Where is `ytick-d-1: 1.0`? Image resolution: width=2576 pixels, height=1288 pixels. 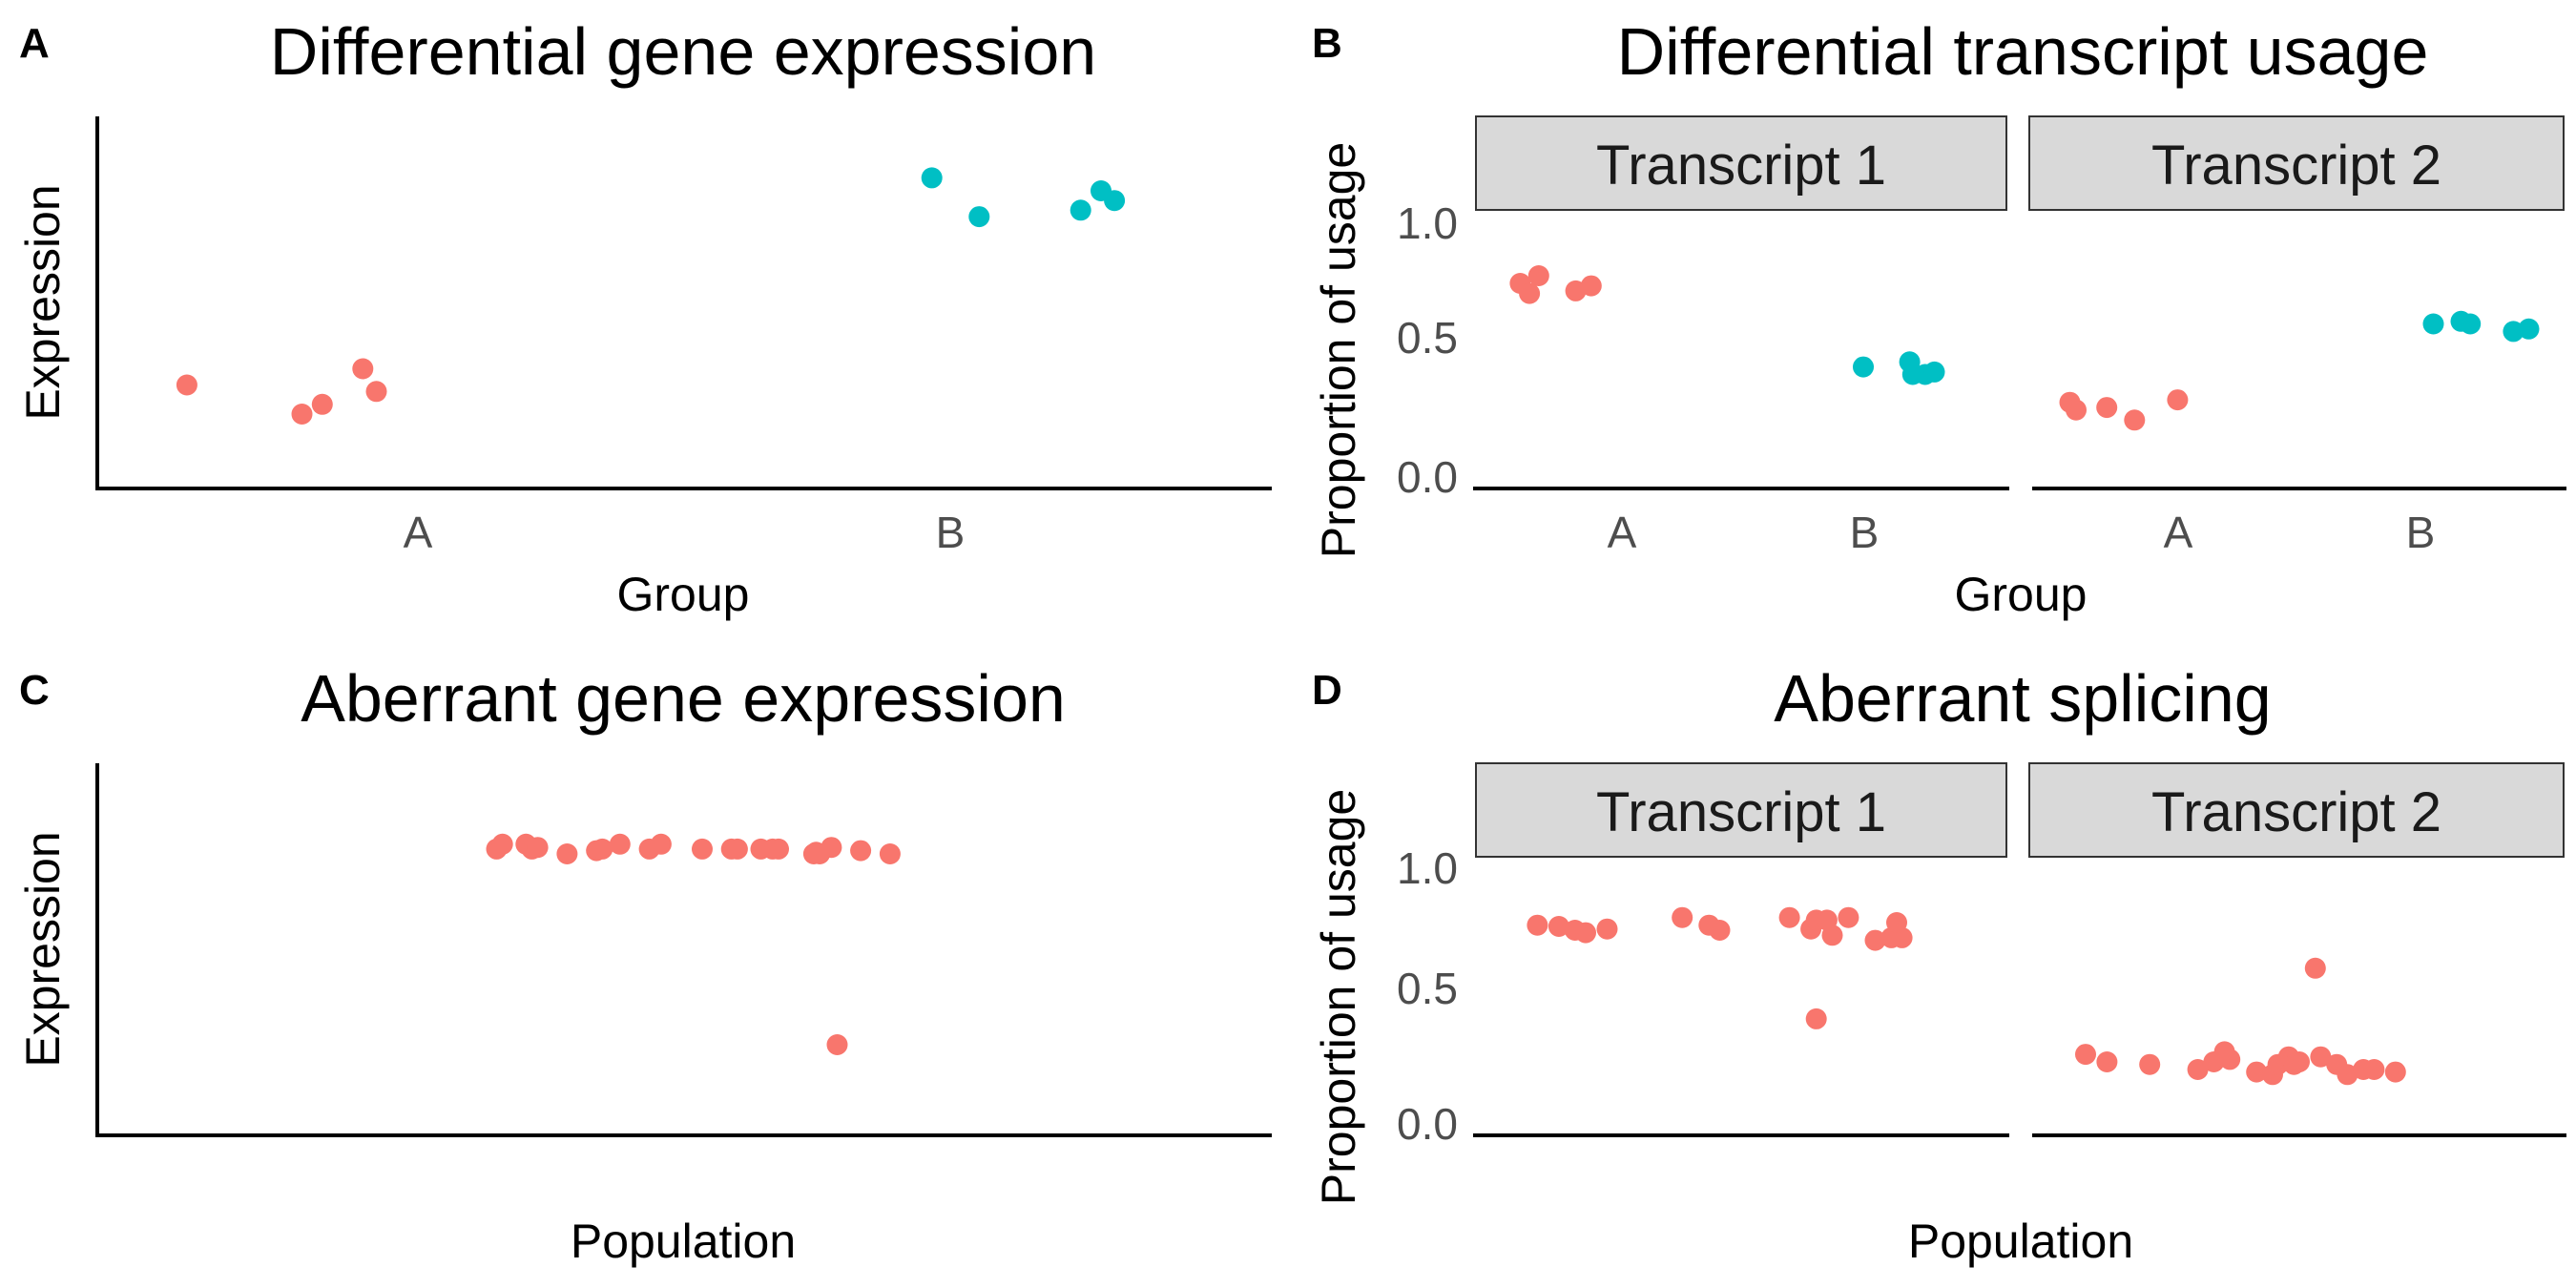
ytick-d-1: 1.0 is located at coordinates (1427, 868).